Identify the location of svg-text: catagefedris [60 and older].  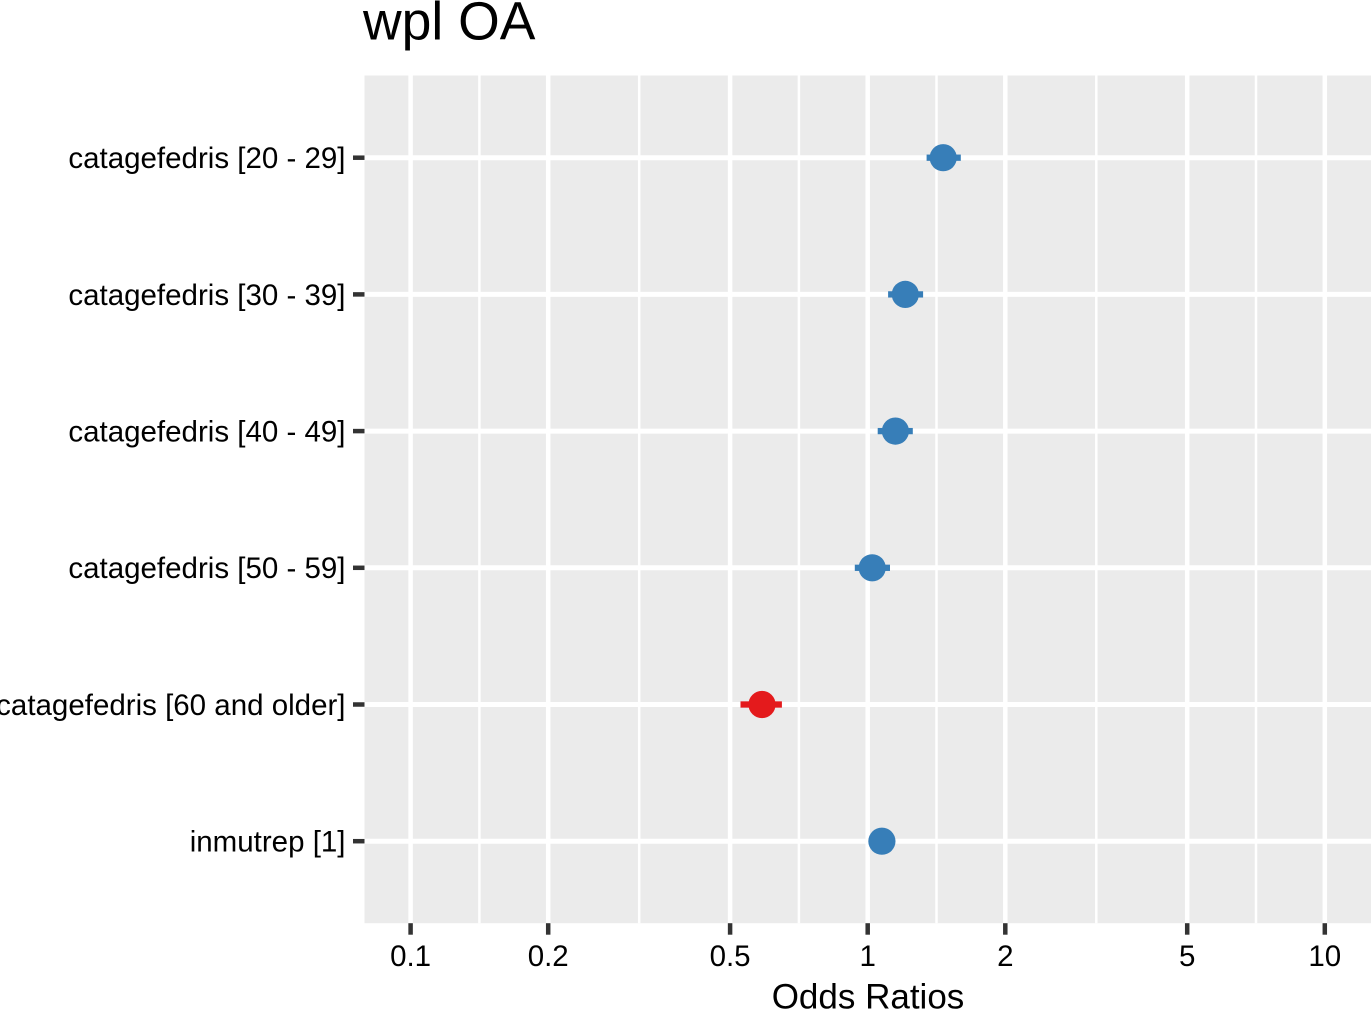
(173, 705).